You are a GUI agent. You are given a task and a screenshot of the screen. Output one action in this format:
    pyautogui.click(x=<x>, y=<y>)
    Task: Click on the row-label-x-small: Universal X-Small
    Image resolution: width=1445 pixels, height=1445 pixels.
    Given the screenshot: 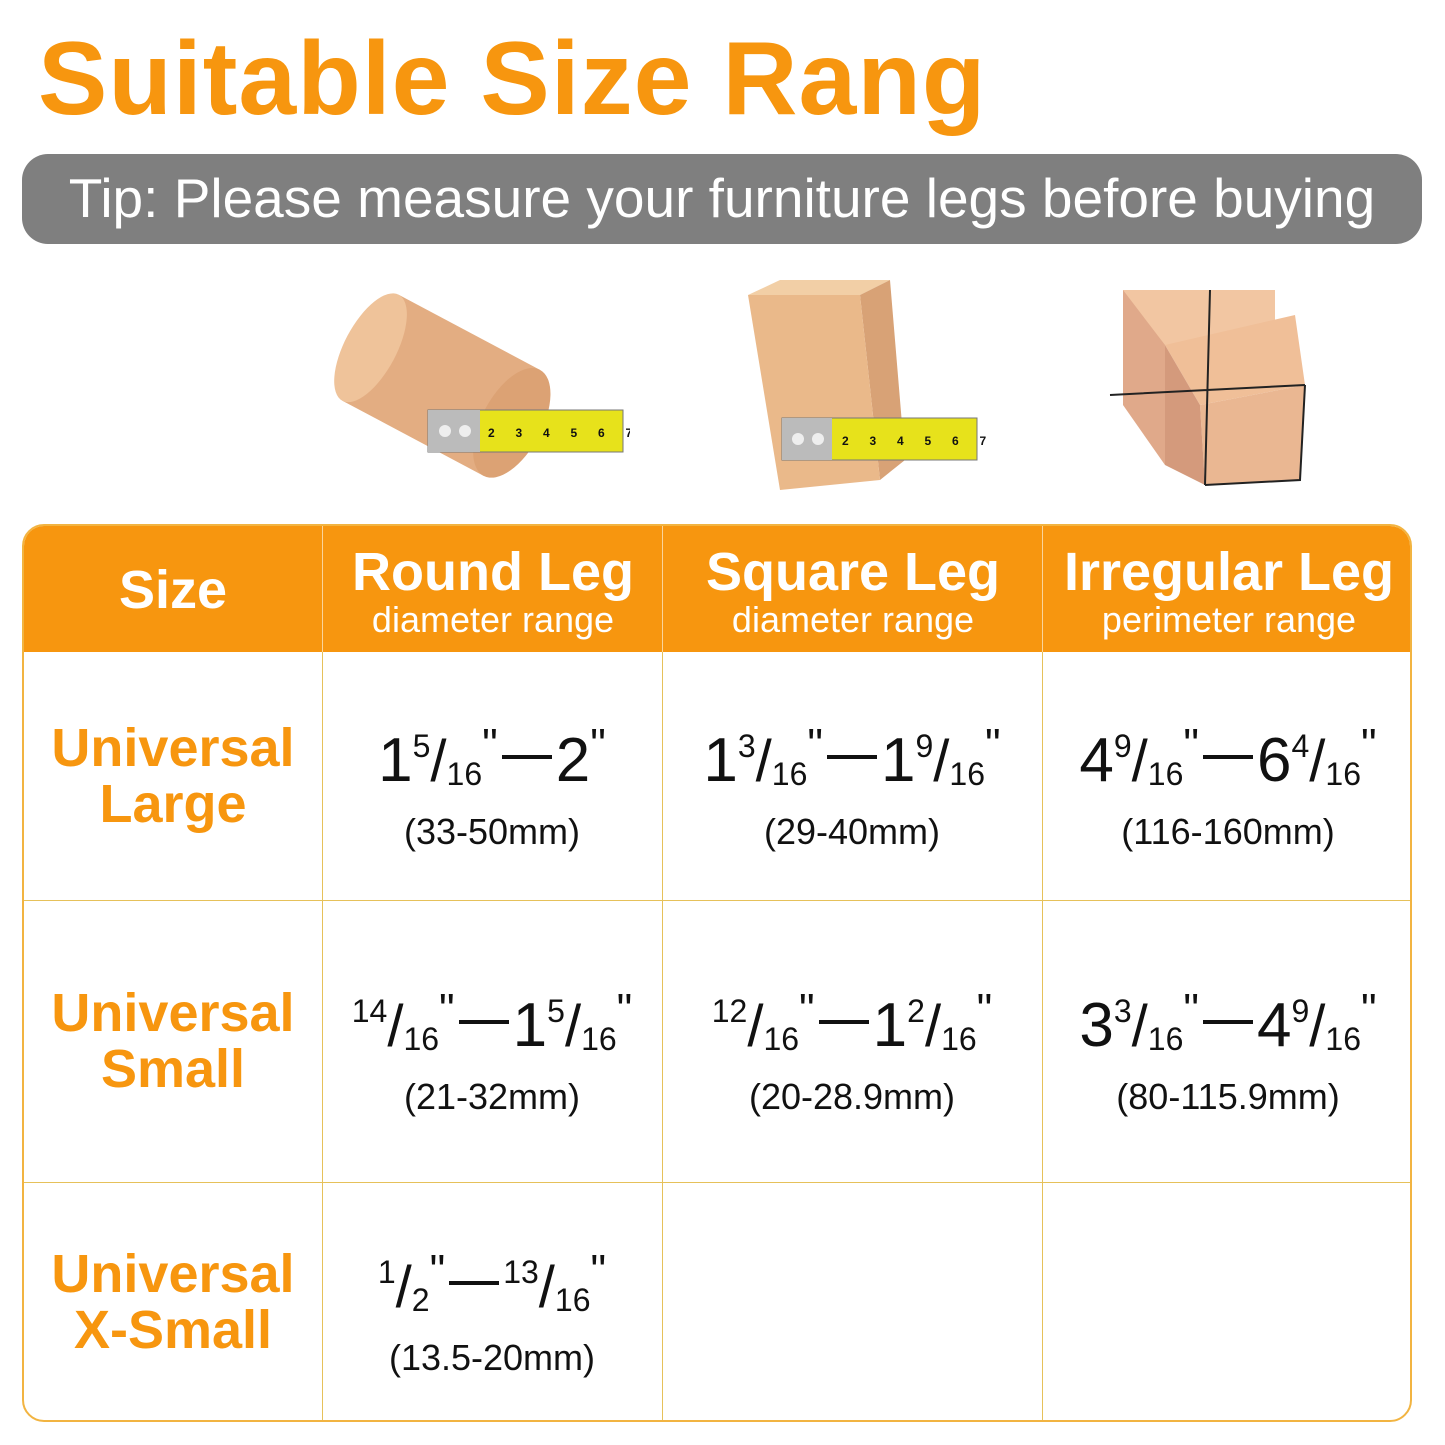 What is the action you would take?
    pyautogui.click(x=173, y=1302)
    